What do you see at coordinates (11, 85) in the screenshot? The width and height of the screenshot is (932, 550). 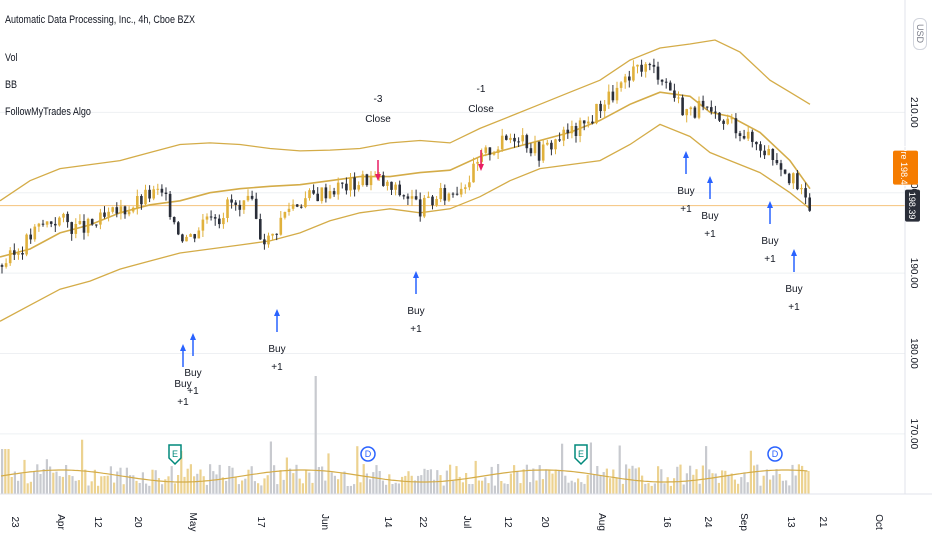 I see `bb-legend: BB` at bounding box center [11, 85].